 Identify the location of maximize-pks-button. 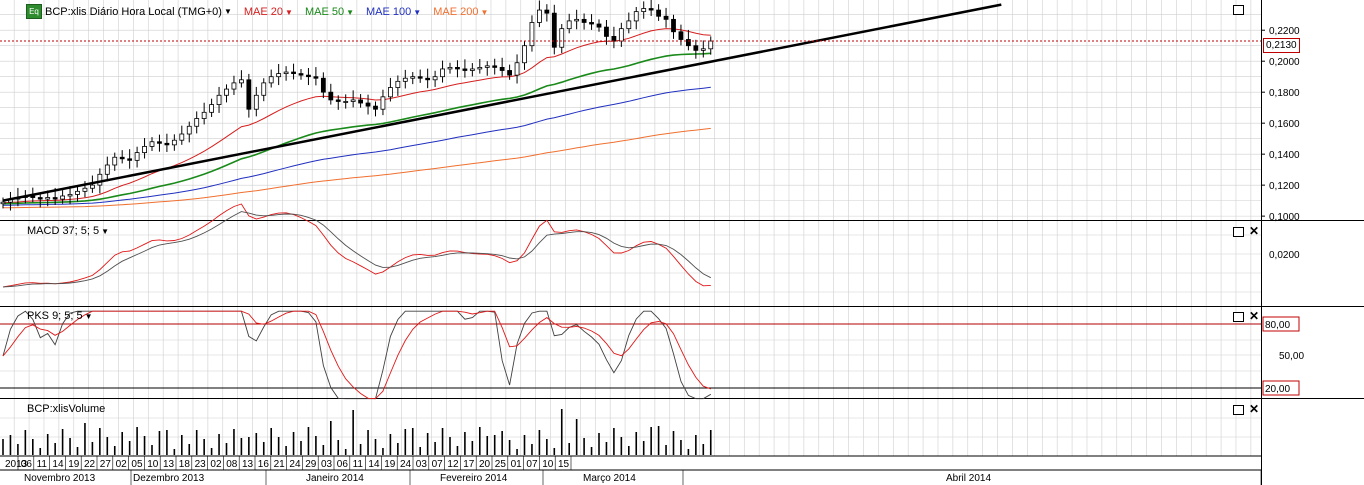
(1238, 317).